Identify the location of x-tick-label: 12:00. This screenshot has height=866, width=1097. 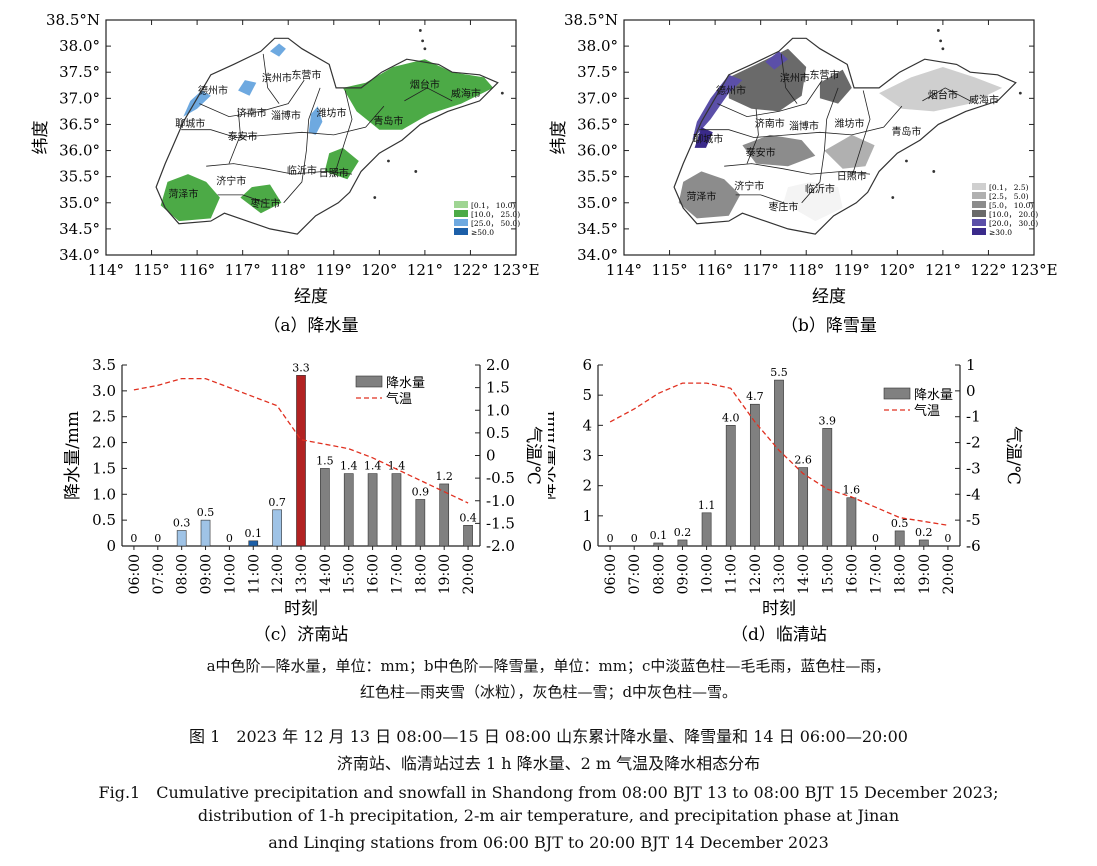
(278, 574).